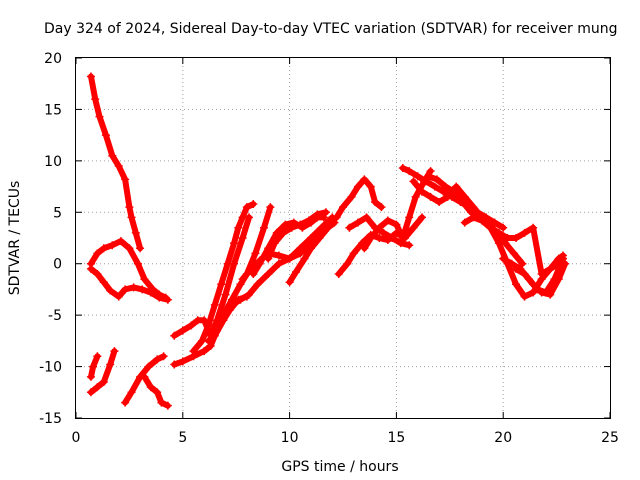 The image size is (640, 480). I want to click on y-tick-label: 5, so click(57, 213).